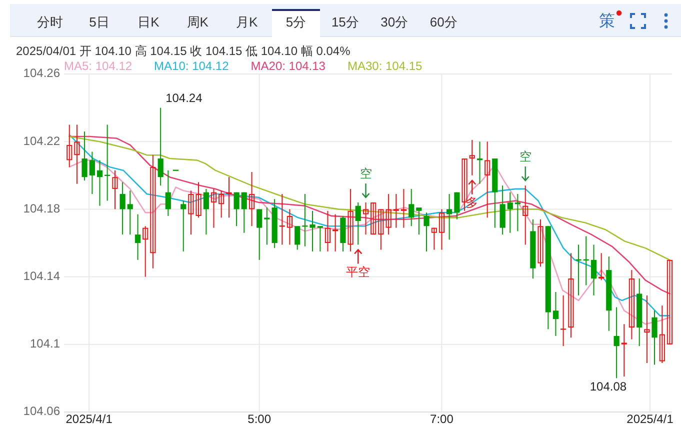  What do you see at coordinates (394, 22) in the screenshot?
I see `tab-label: 30分` at bounding box center [394, 22].